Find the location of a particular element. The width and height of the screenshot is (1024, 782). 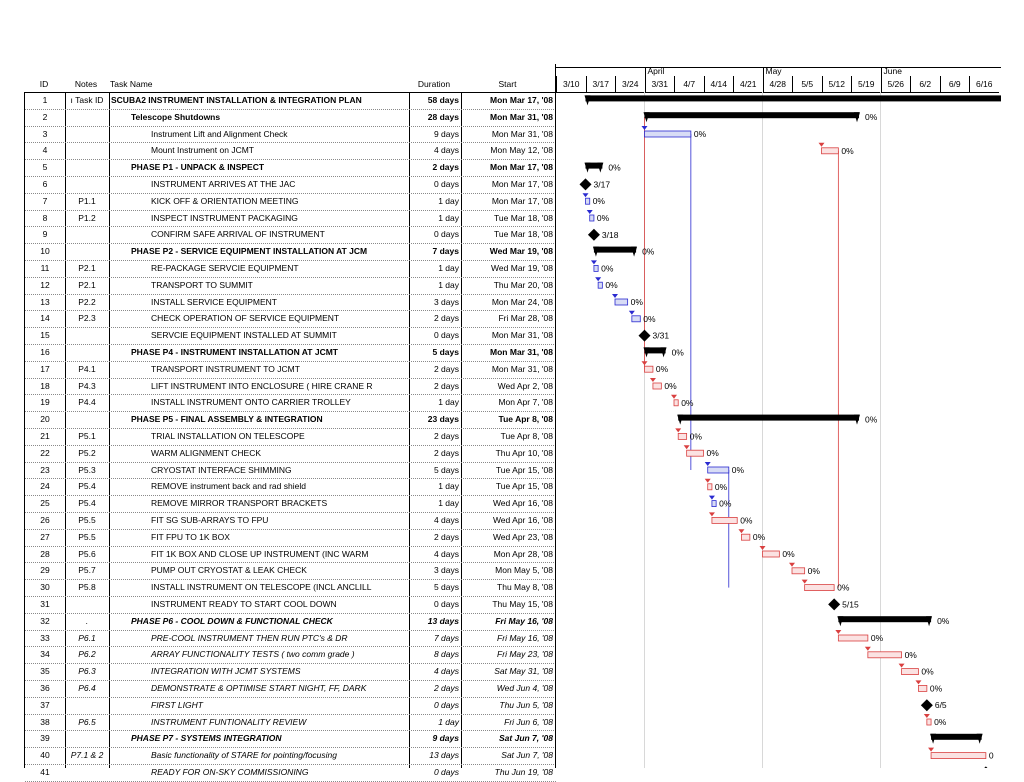

task-id: 22 is located at coordinates (45, 452).